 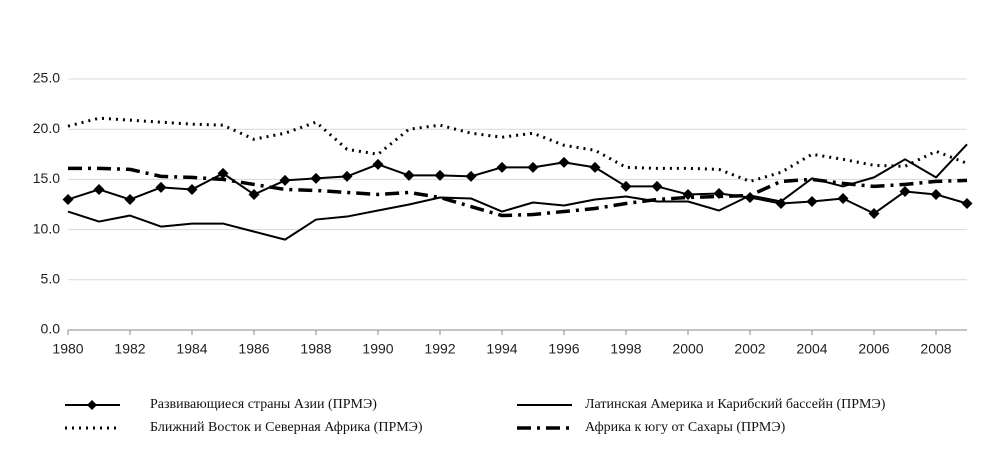 What do you see at coordinates (46, 178) in the screenshot?
I see `y-tick-label: 15.0` at bounding box center [46, 178].